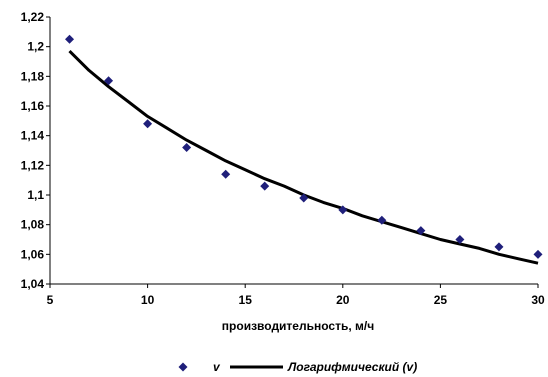 This screenshot has height=377, width=548. What do you see at coordinates (50, 300) in the screenshot?
I see `x-tick-label: 5` at bounding box center [50, 300].